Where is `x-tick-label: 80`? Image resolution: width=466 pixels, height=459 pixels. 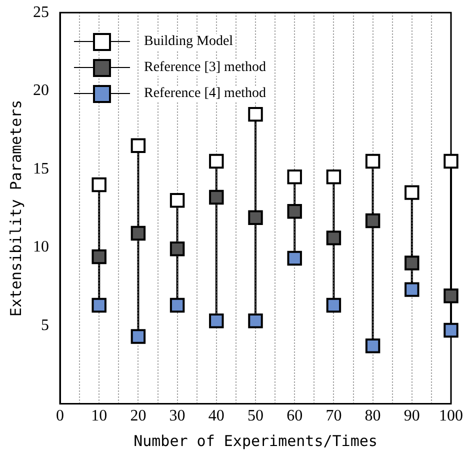 x-tick-label: 80 is located at coordinates (372, 416).